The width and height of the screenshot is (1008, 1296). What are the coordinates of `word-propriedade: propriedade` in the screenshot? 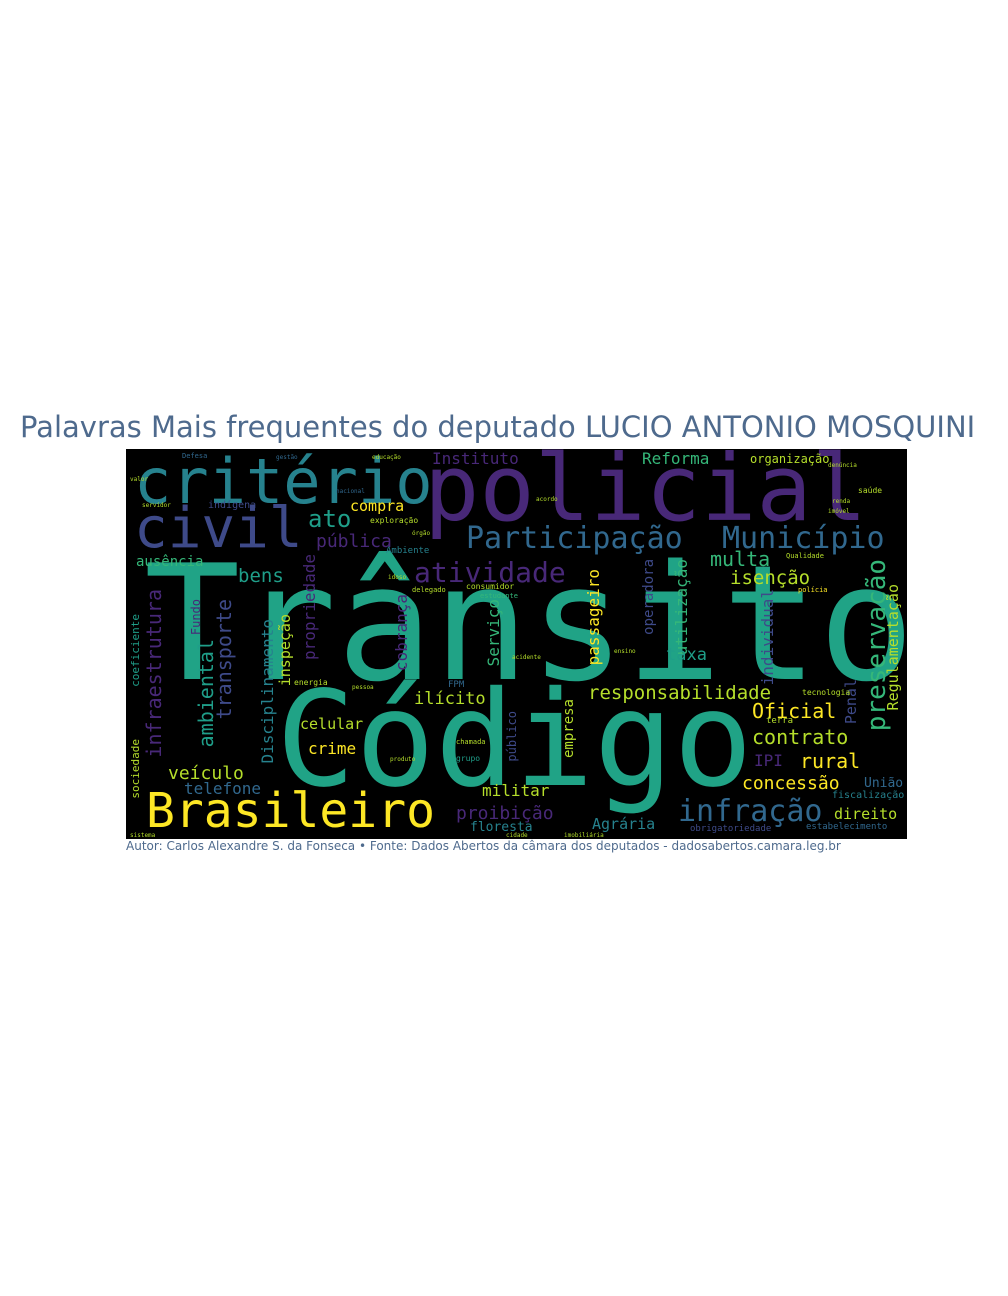 It's located at (309, 607).